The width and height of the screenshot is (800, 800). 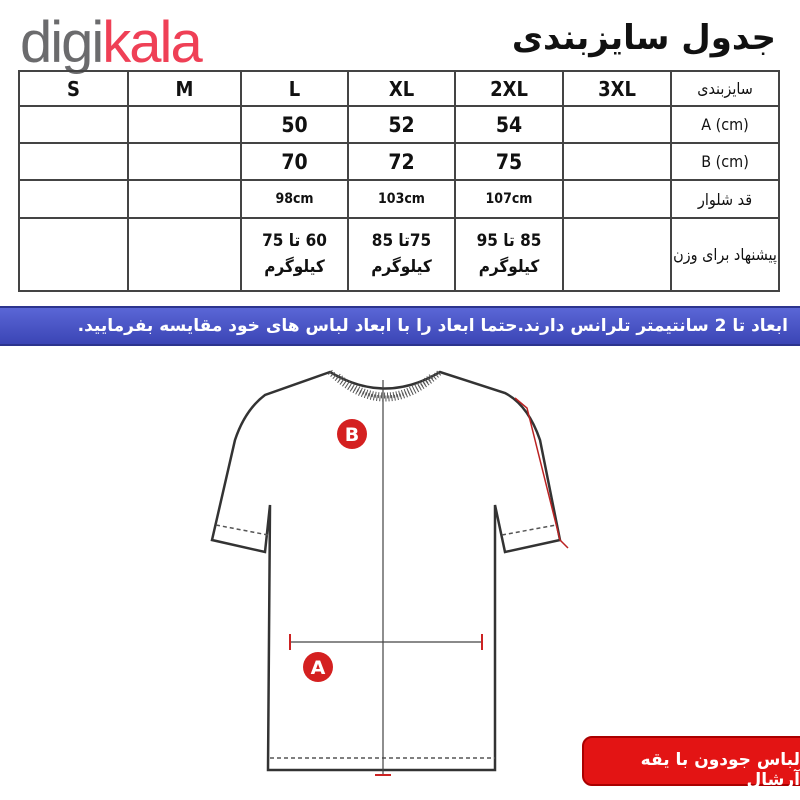 I want to click on page-title: جدول سایزبندی, so click(x=643, y=38).